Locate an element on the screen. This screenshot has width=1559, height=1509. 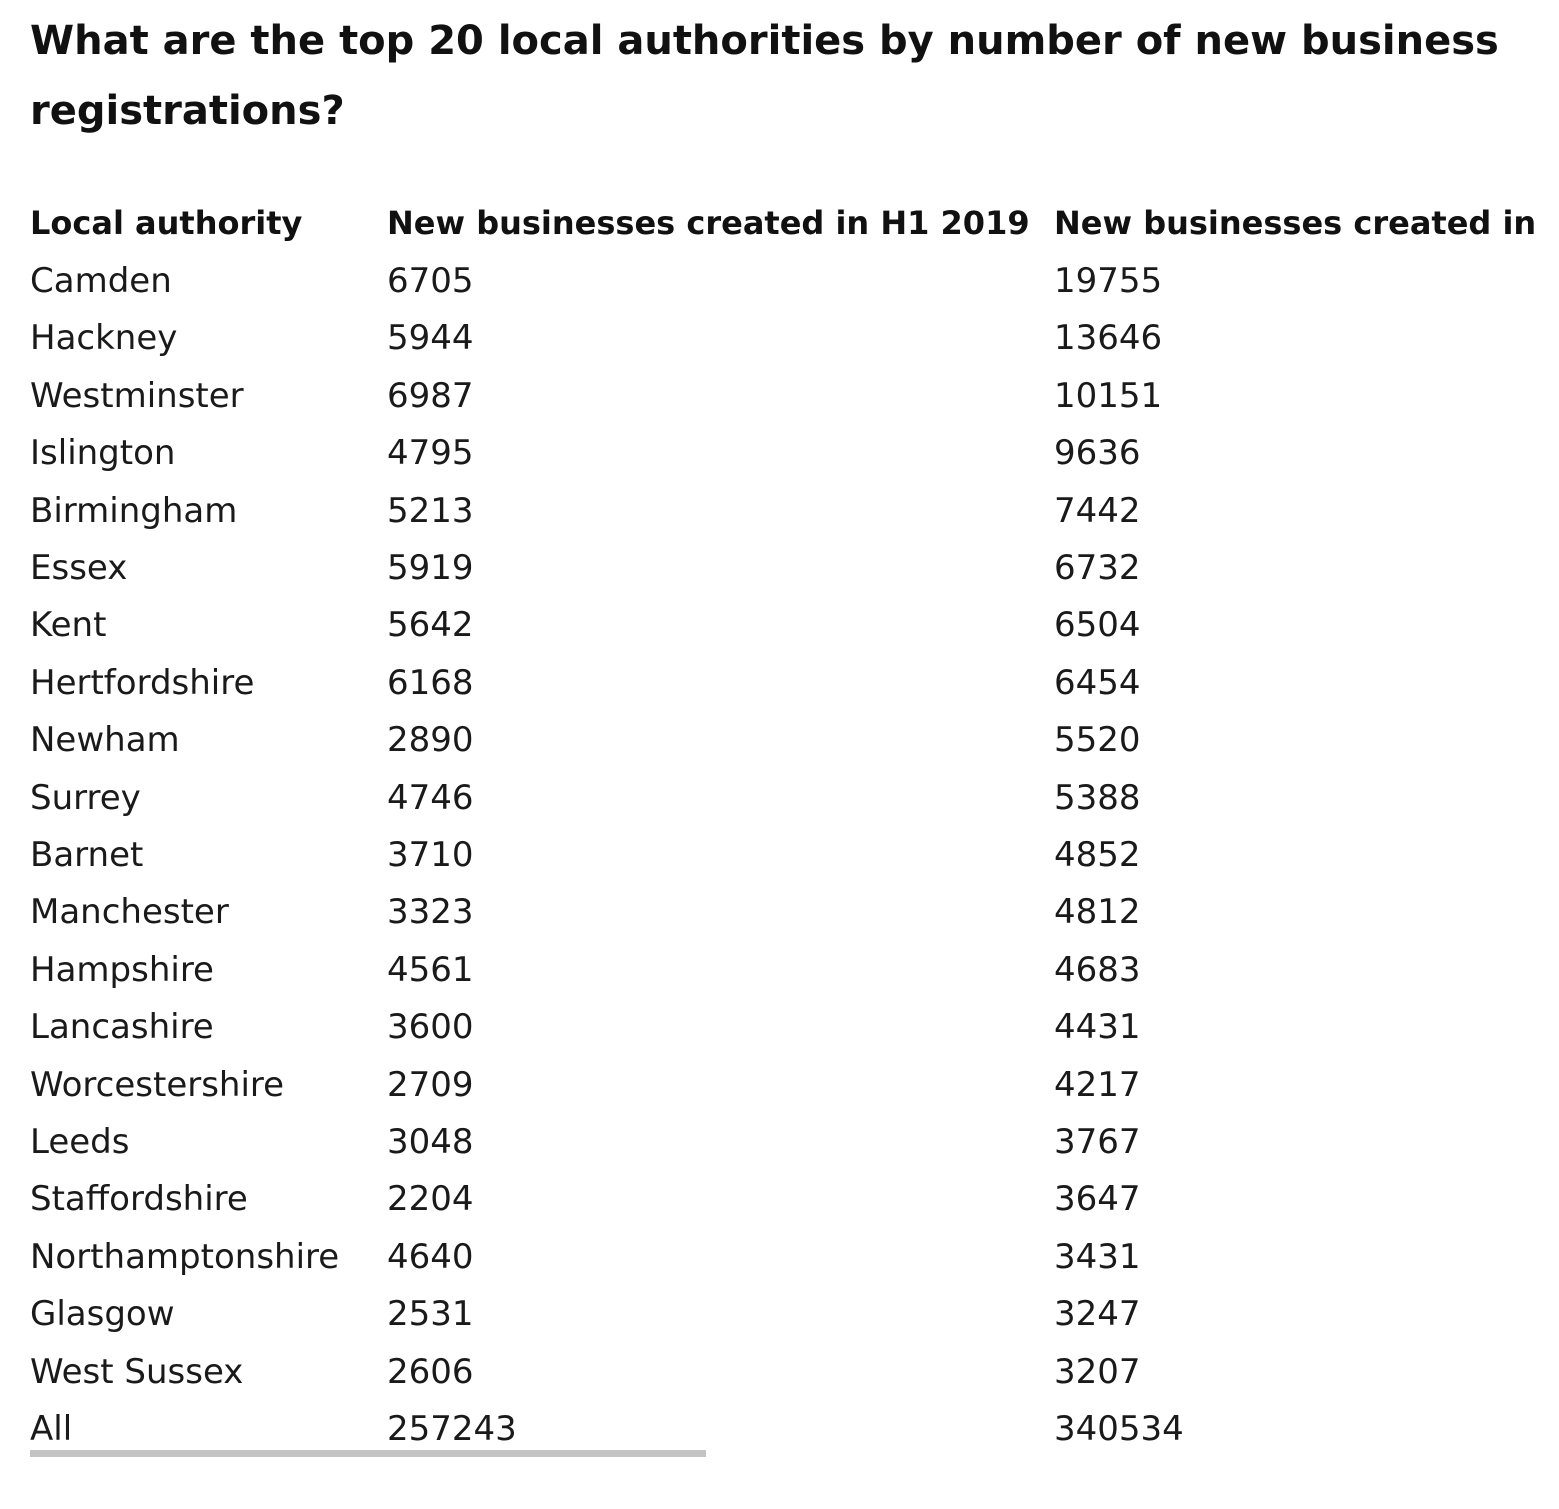
cell-second-period: 4431 is located at coordinates (1097, 1027).